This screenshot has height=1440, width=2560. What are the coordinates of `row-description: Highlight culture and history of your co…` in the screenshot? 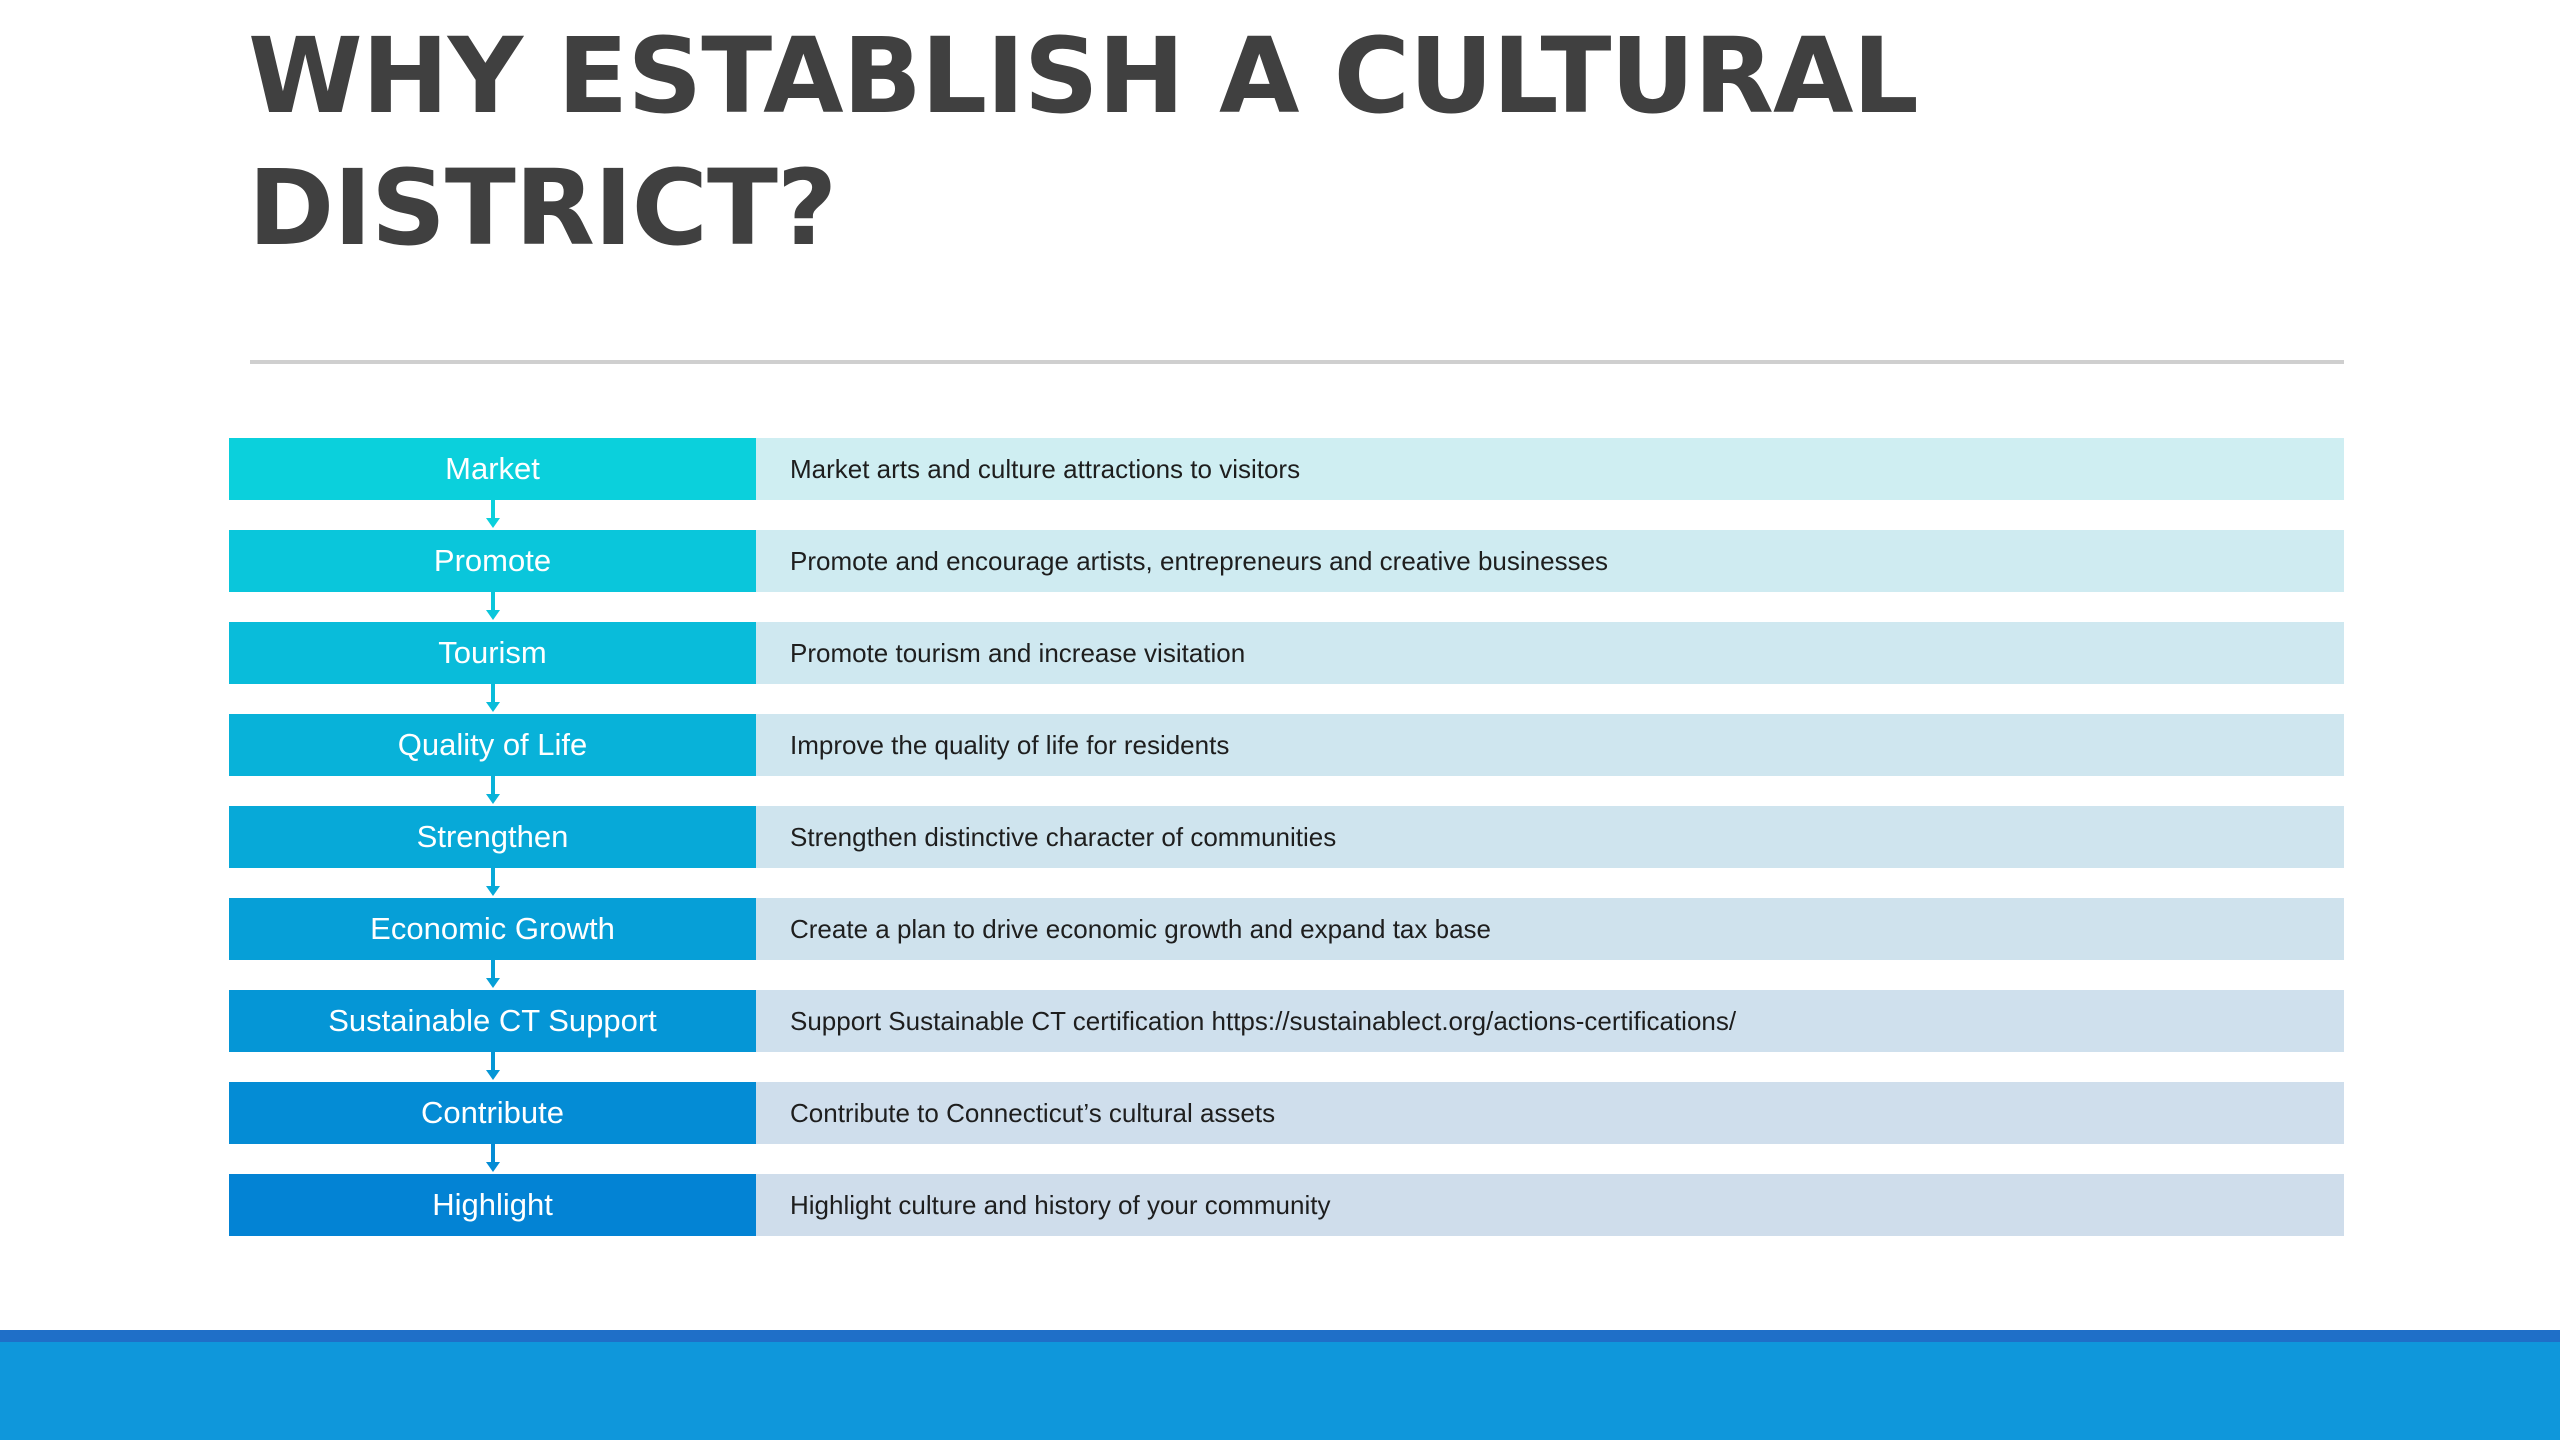 It's located at (1550, 1205).